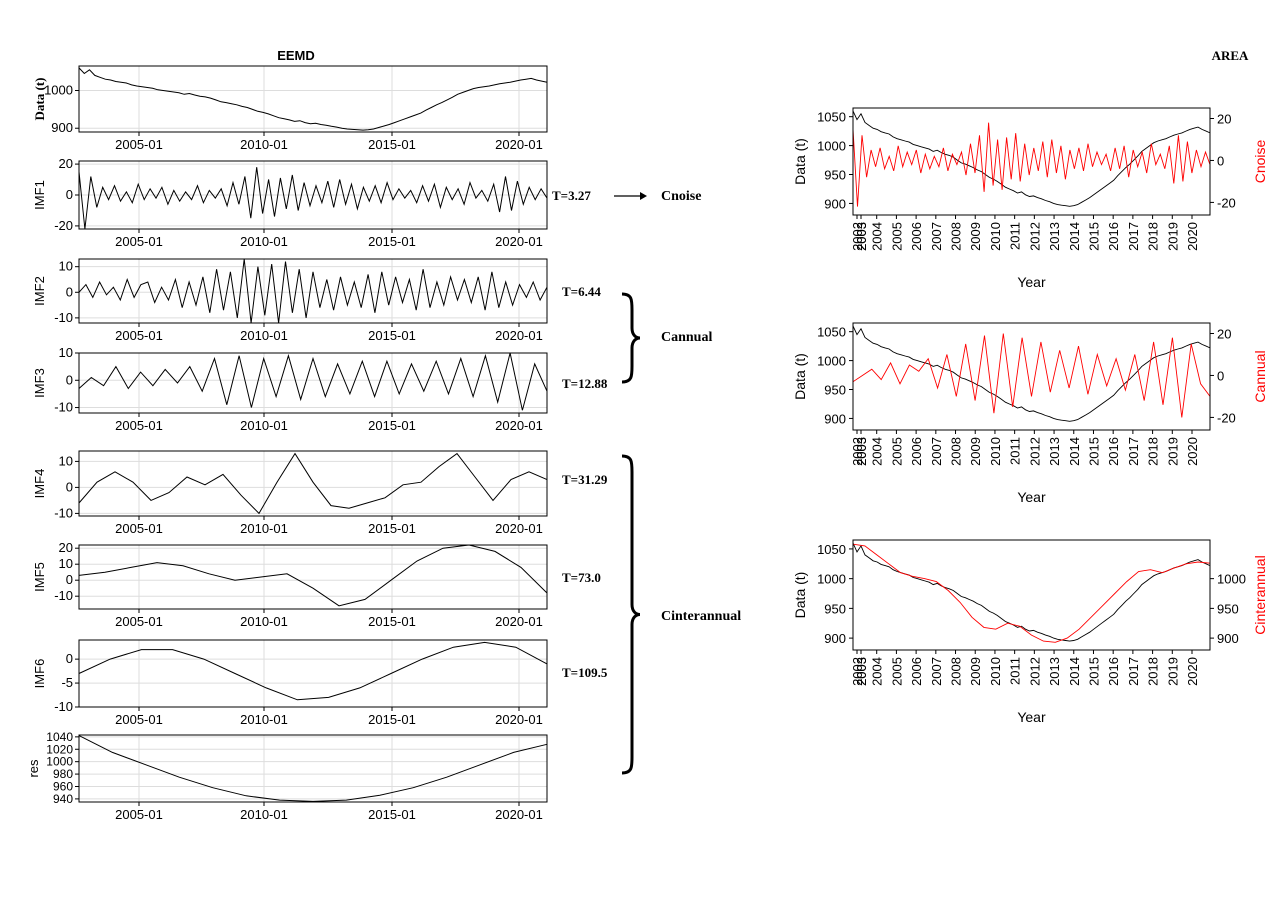 The width and height of the screenshot is (1267, 905). I want to click on period-label: T=109.5, so click(585, 672).